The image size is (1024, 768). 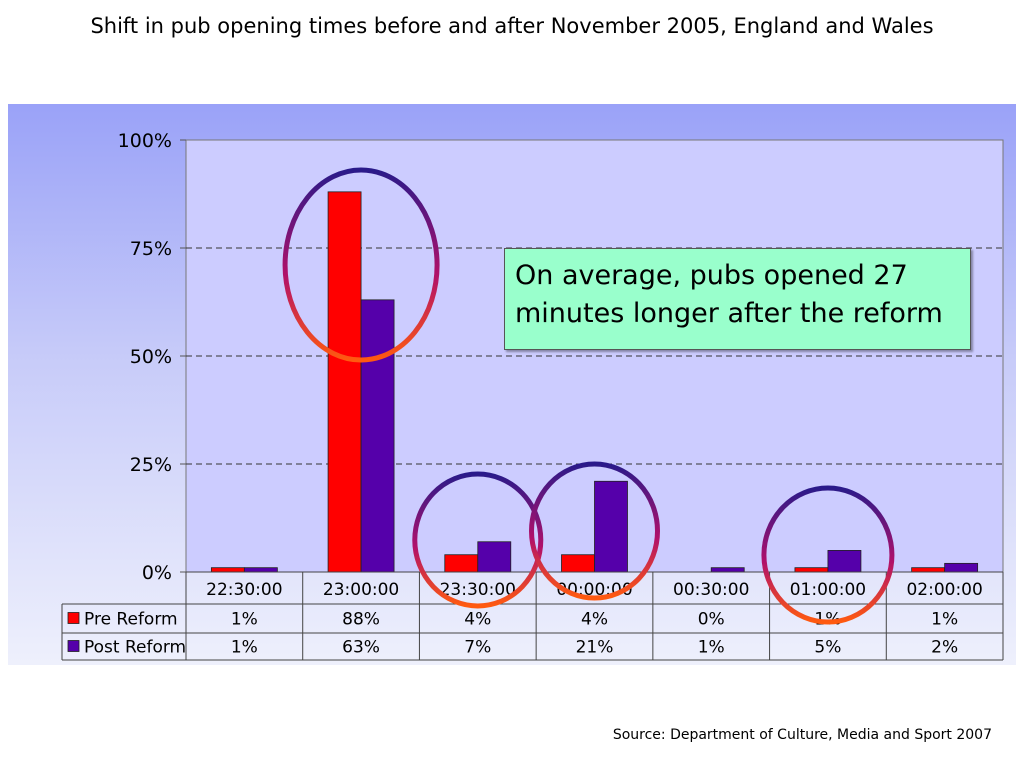 What do you see at coordinates (477, 648) in the screenshot?
I see `data-table-cell: 7%` at bounding box center [477, 648].